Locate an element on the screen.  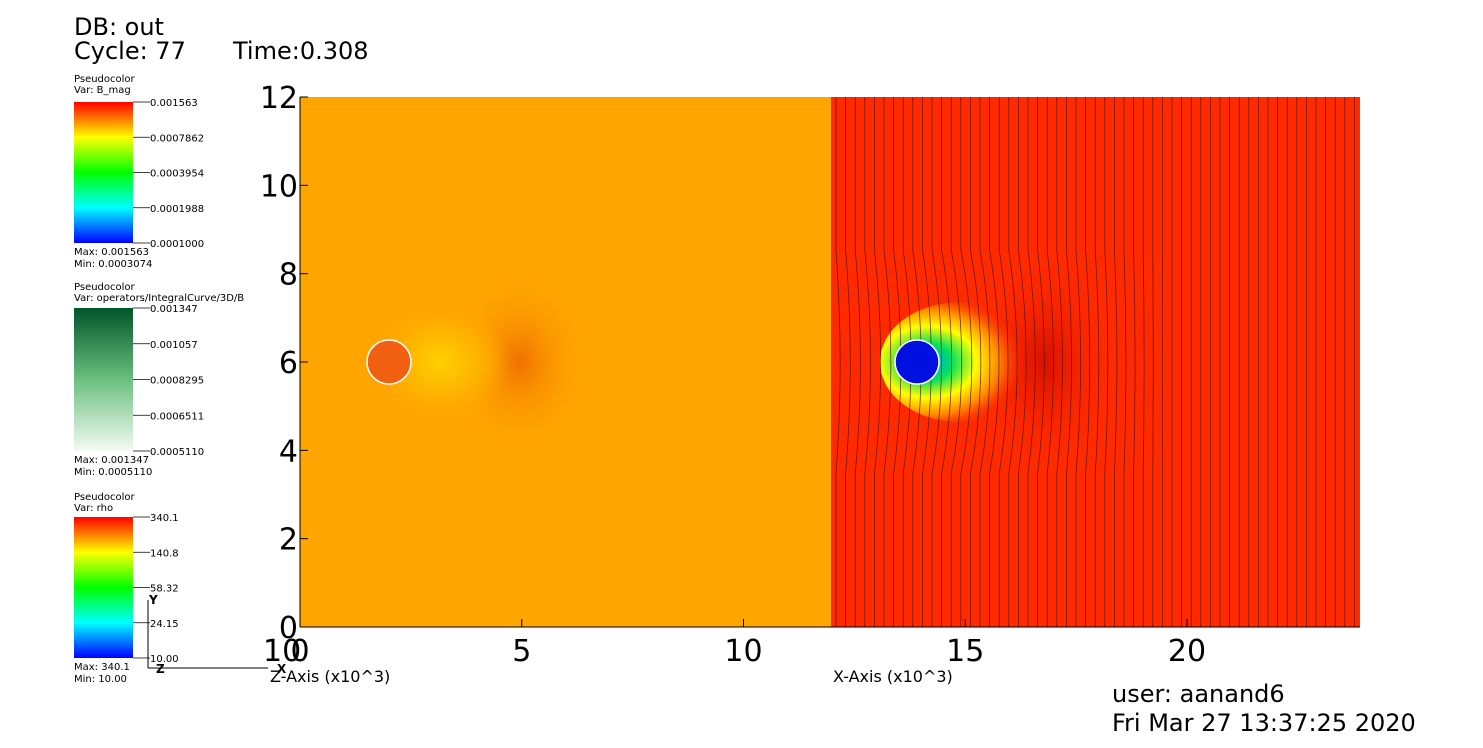
user: user: aanand6 is located at coordinates (1198, 694).